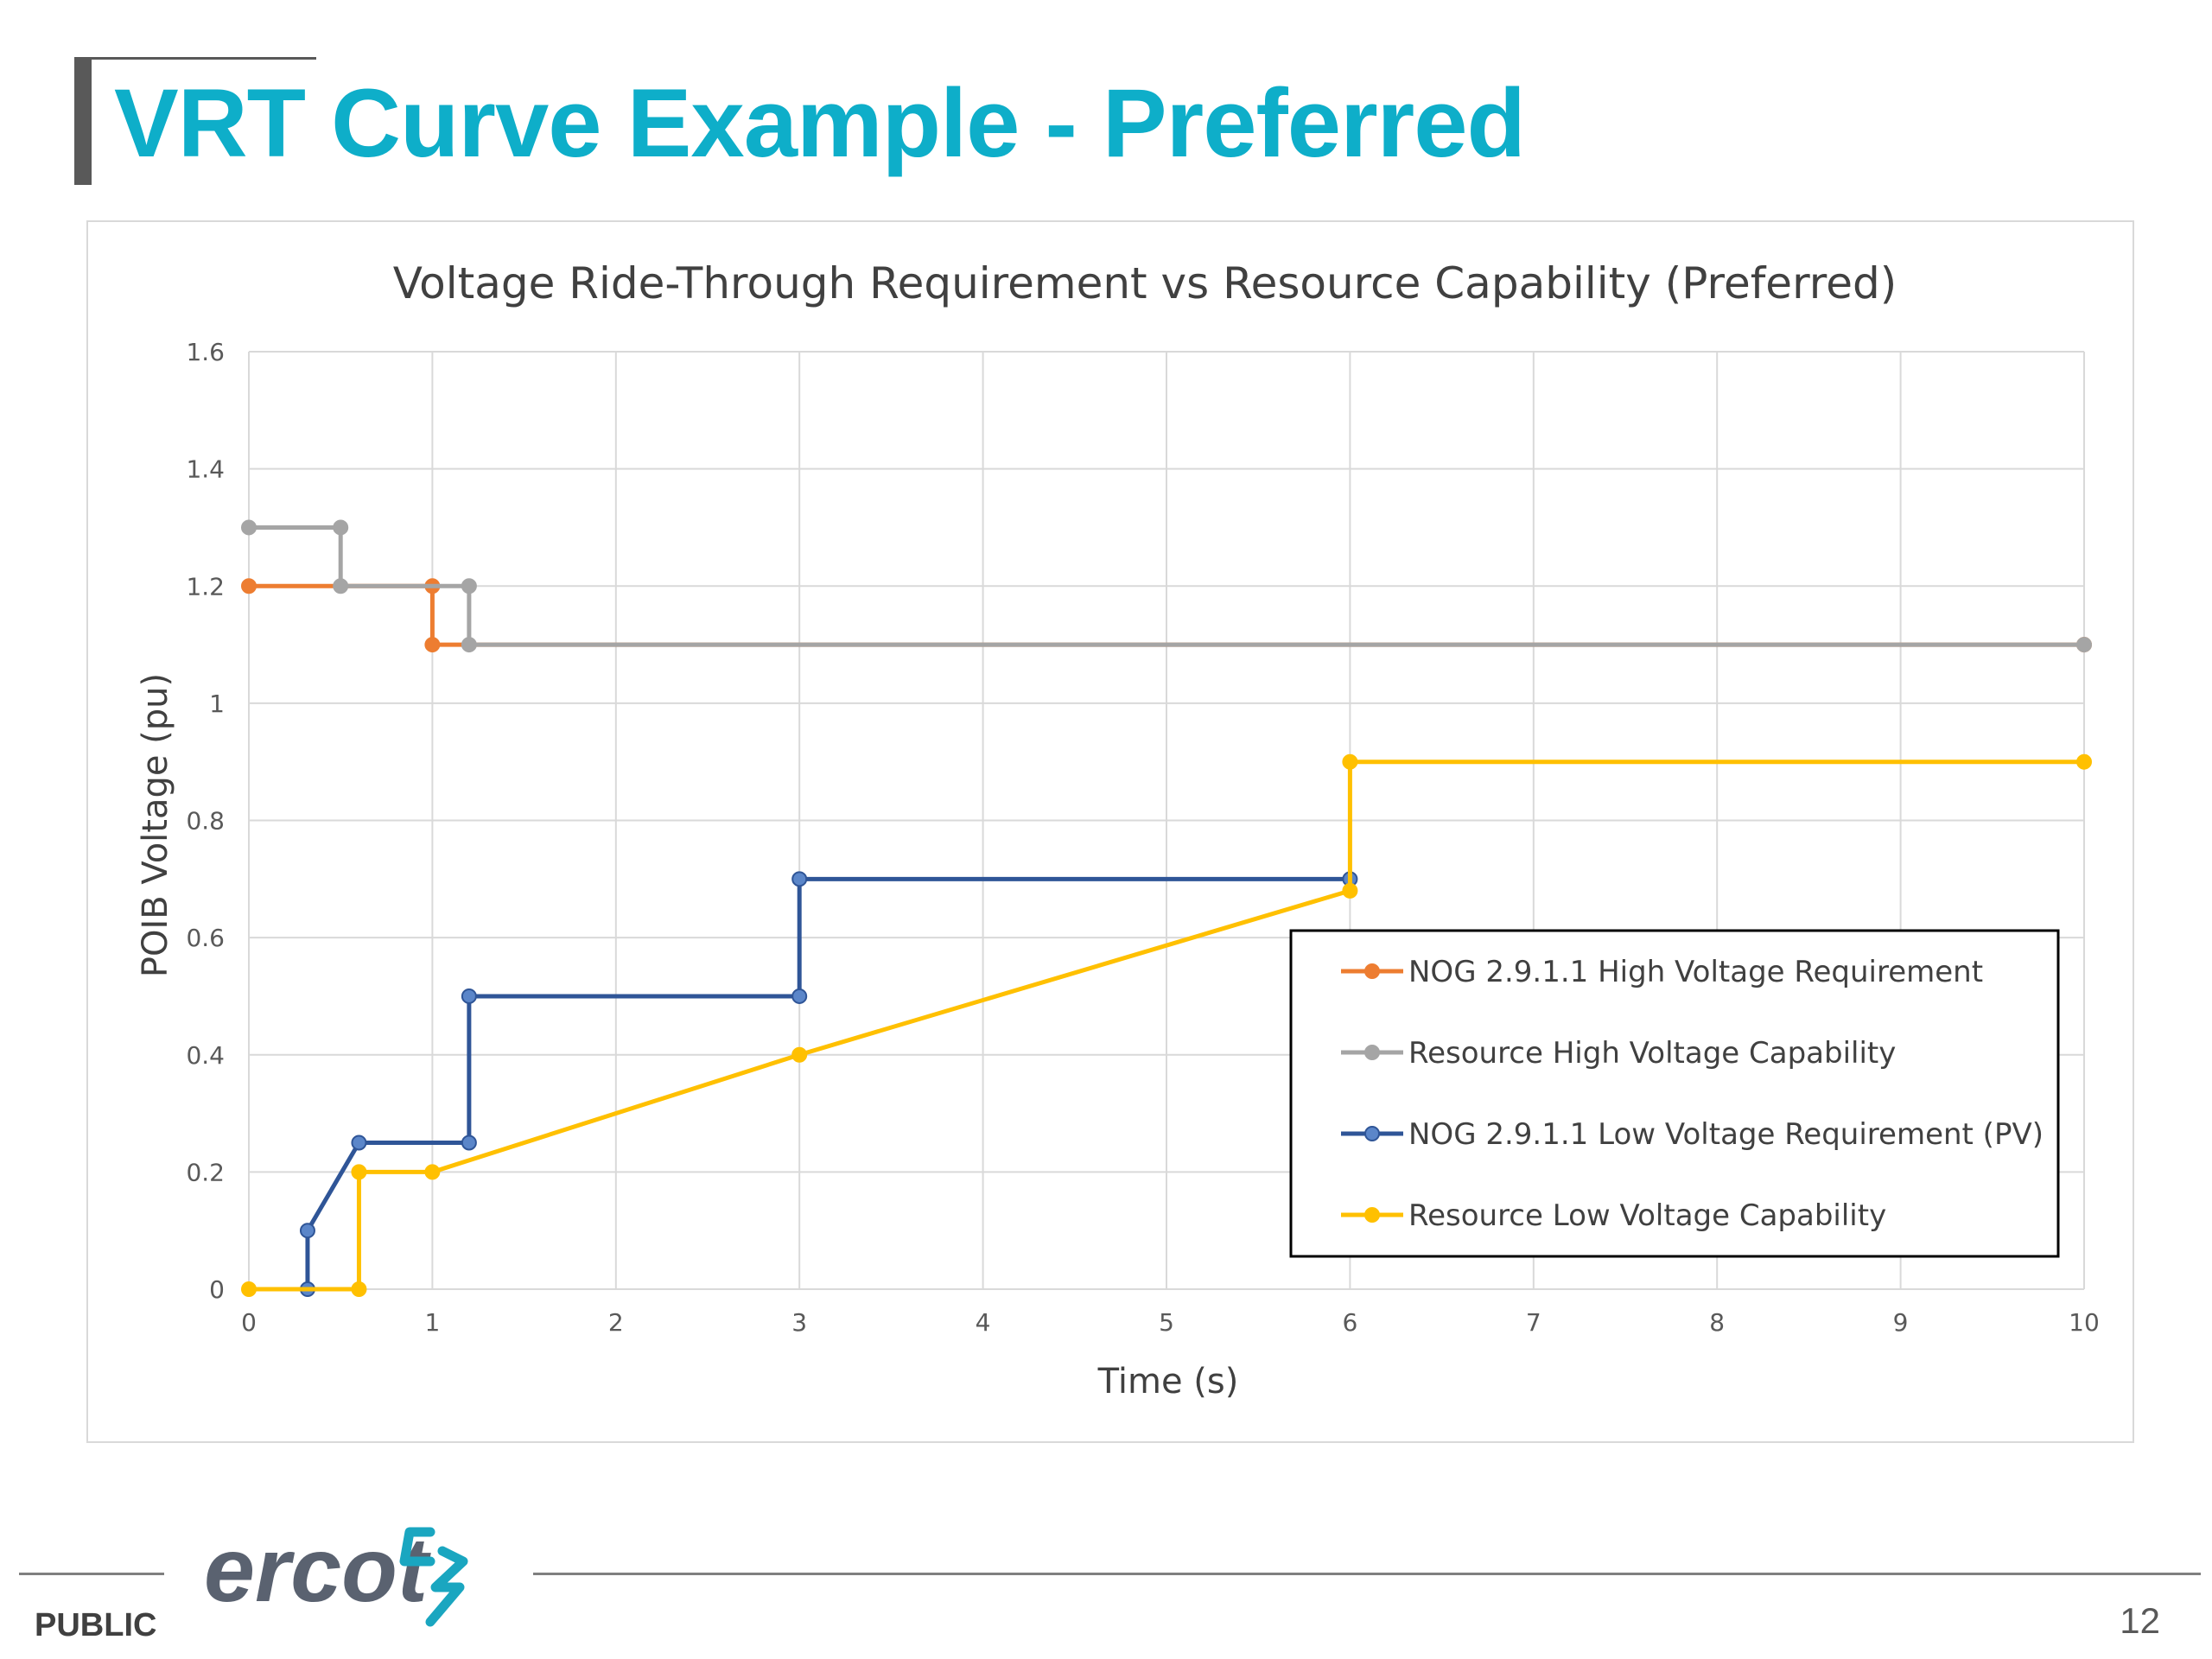  I want to click on x-tick-label: 6, so click(1349, 1322).